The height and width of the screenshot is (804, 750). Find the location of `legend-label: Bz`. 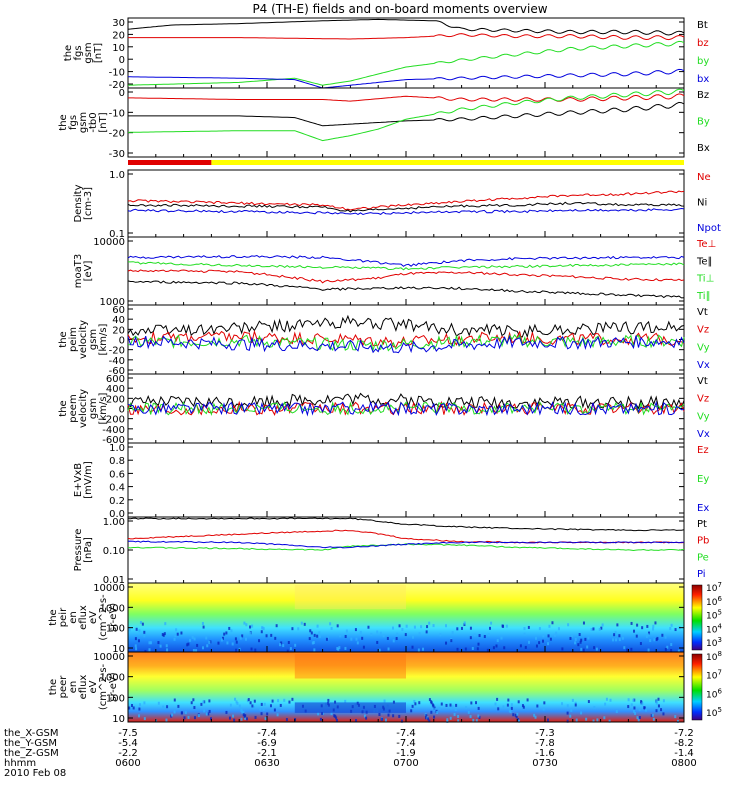

legend-label: Bz is located at coordinates (703, 95).